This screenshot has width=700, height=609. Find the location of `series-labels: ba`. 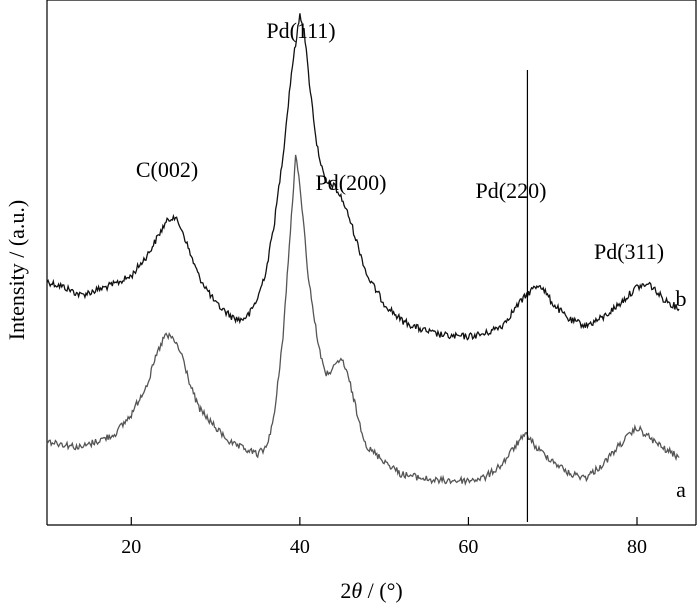

series-labels: ba is located at coordinates (681, 394).